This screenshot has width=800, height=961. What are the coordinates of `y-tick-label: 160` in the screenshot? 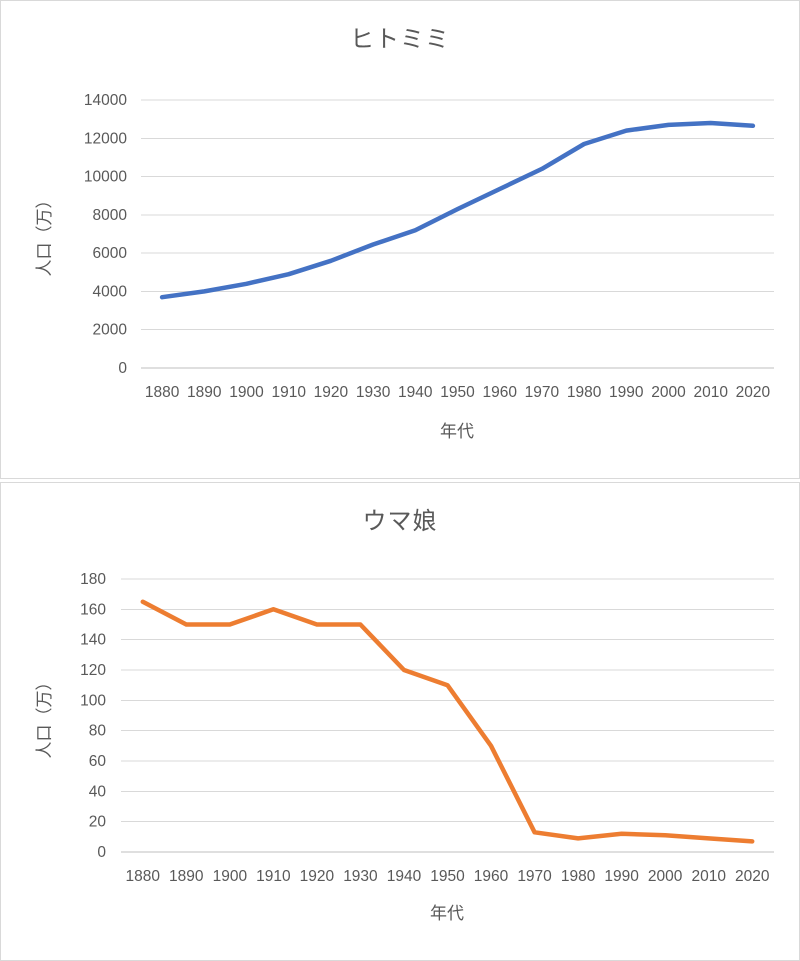 It's located at (93, 609).